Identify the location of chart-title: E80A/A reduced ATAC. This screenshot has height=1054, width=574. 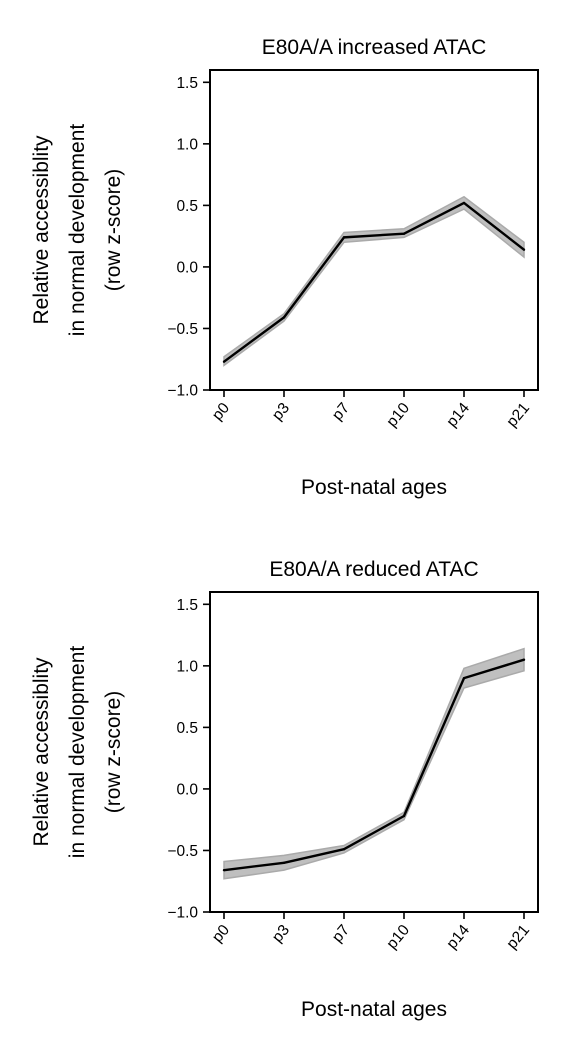
(373, 569).